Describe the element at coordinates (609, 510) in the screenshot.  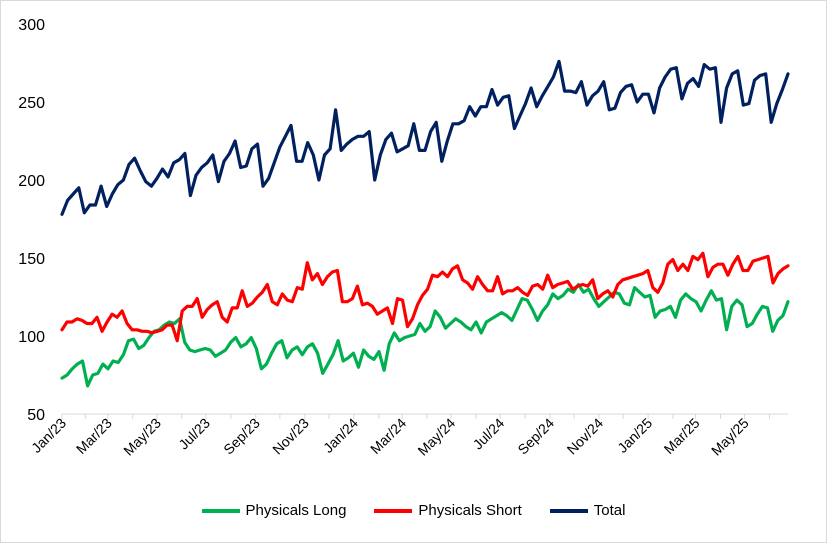
I see `legend-label-total: Total` at that location.